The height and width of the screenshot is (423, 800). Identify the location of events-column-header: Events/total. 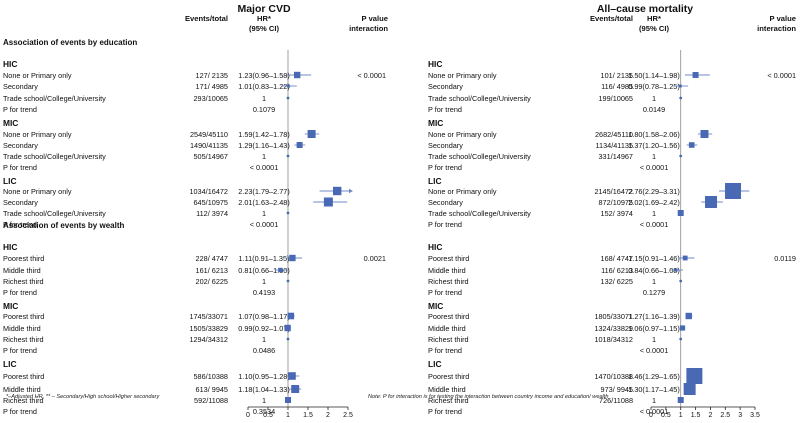
(206, 18).